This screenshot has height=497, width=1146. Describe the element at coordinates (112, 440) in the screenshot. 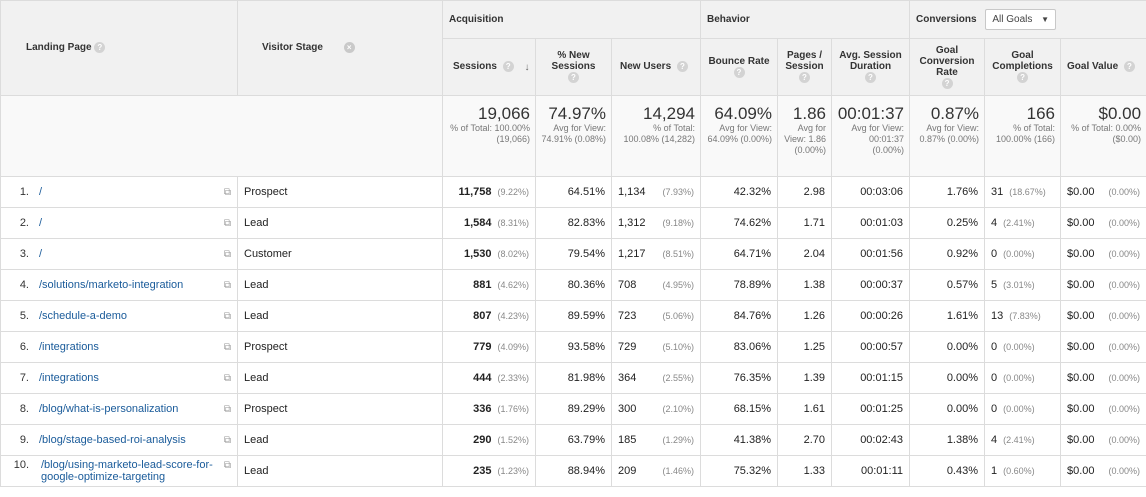

I see `landing-page-link: /blog/stage-based-roi-analysis` at that location.